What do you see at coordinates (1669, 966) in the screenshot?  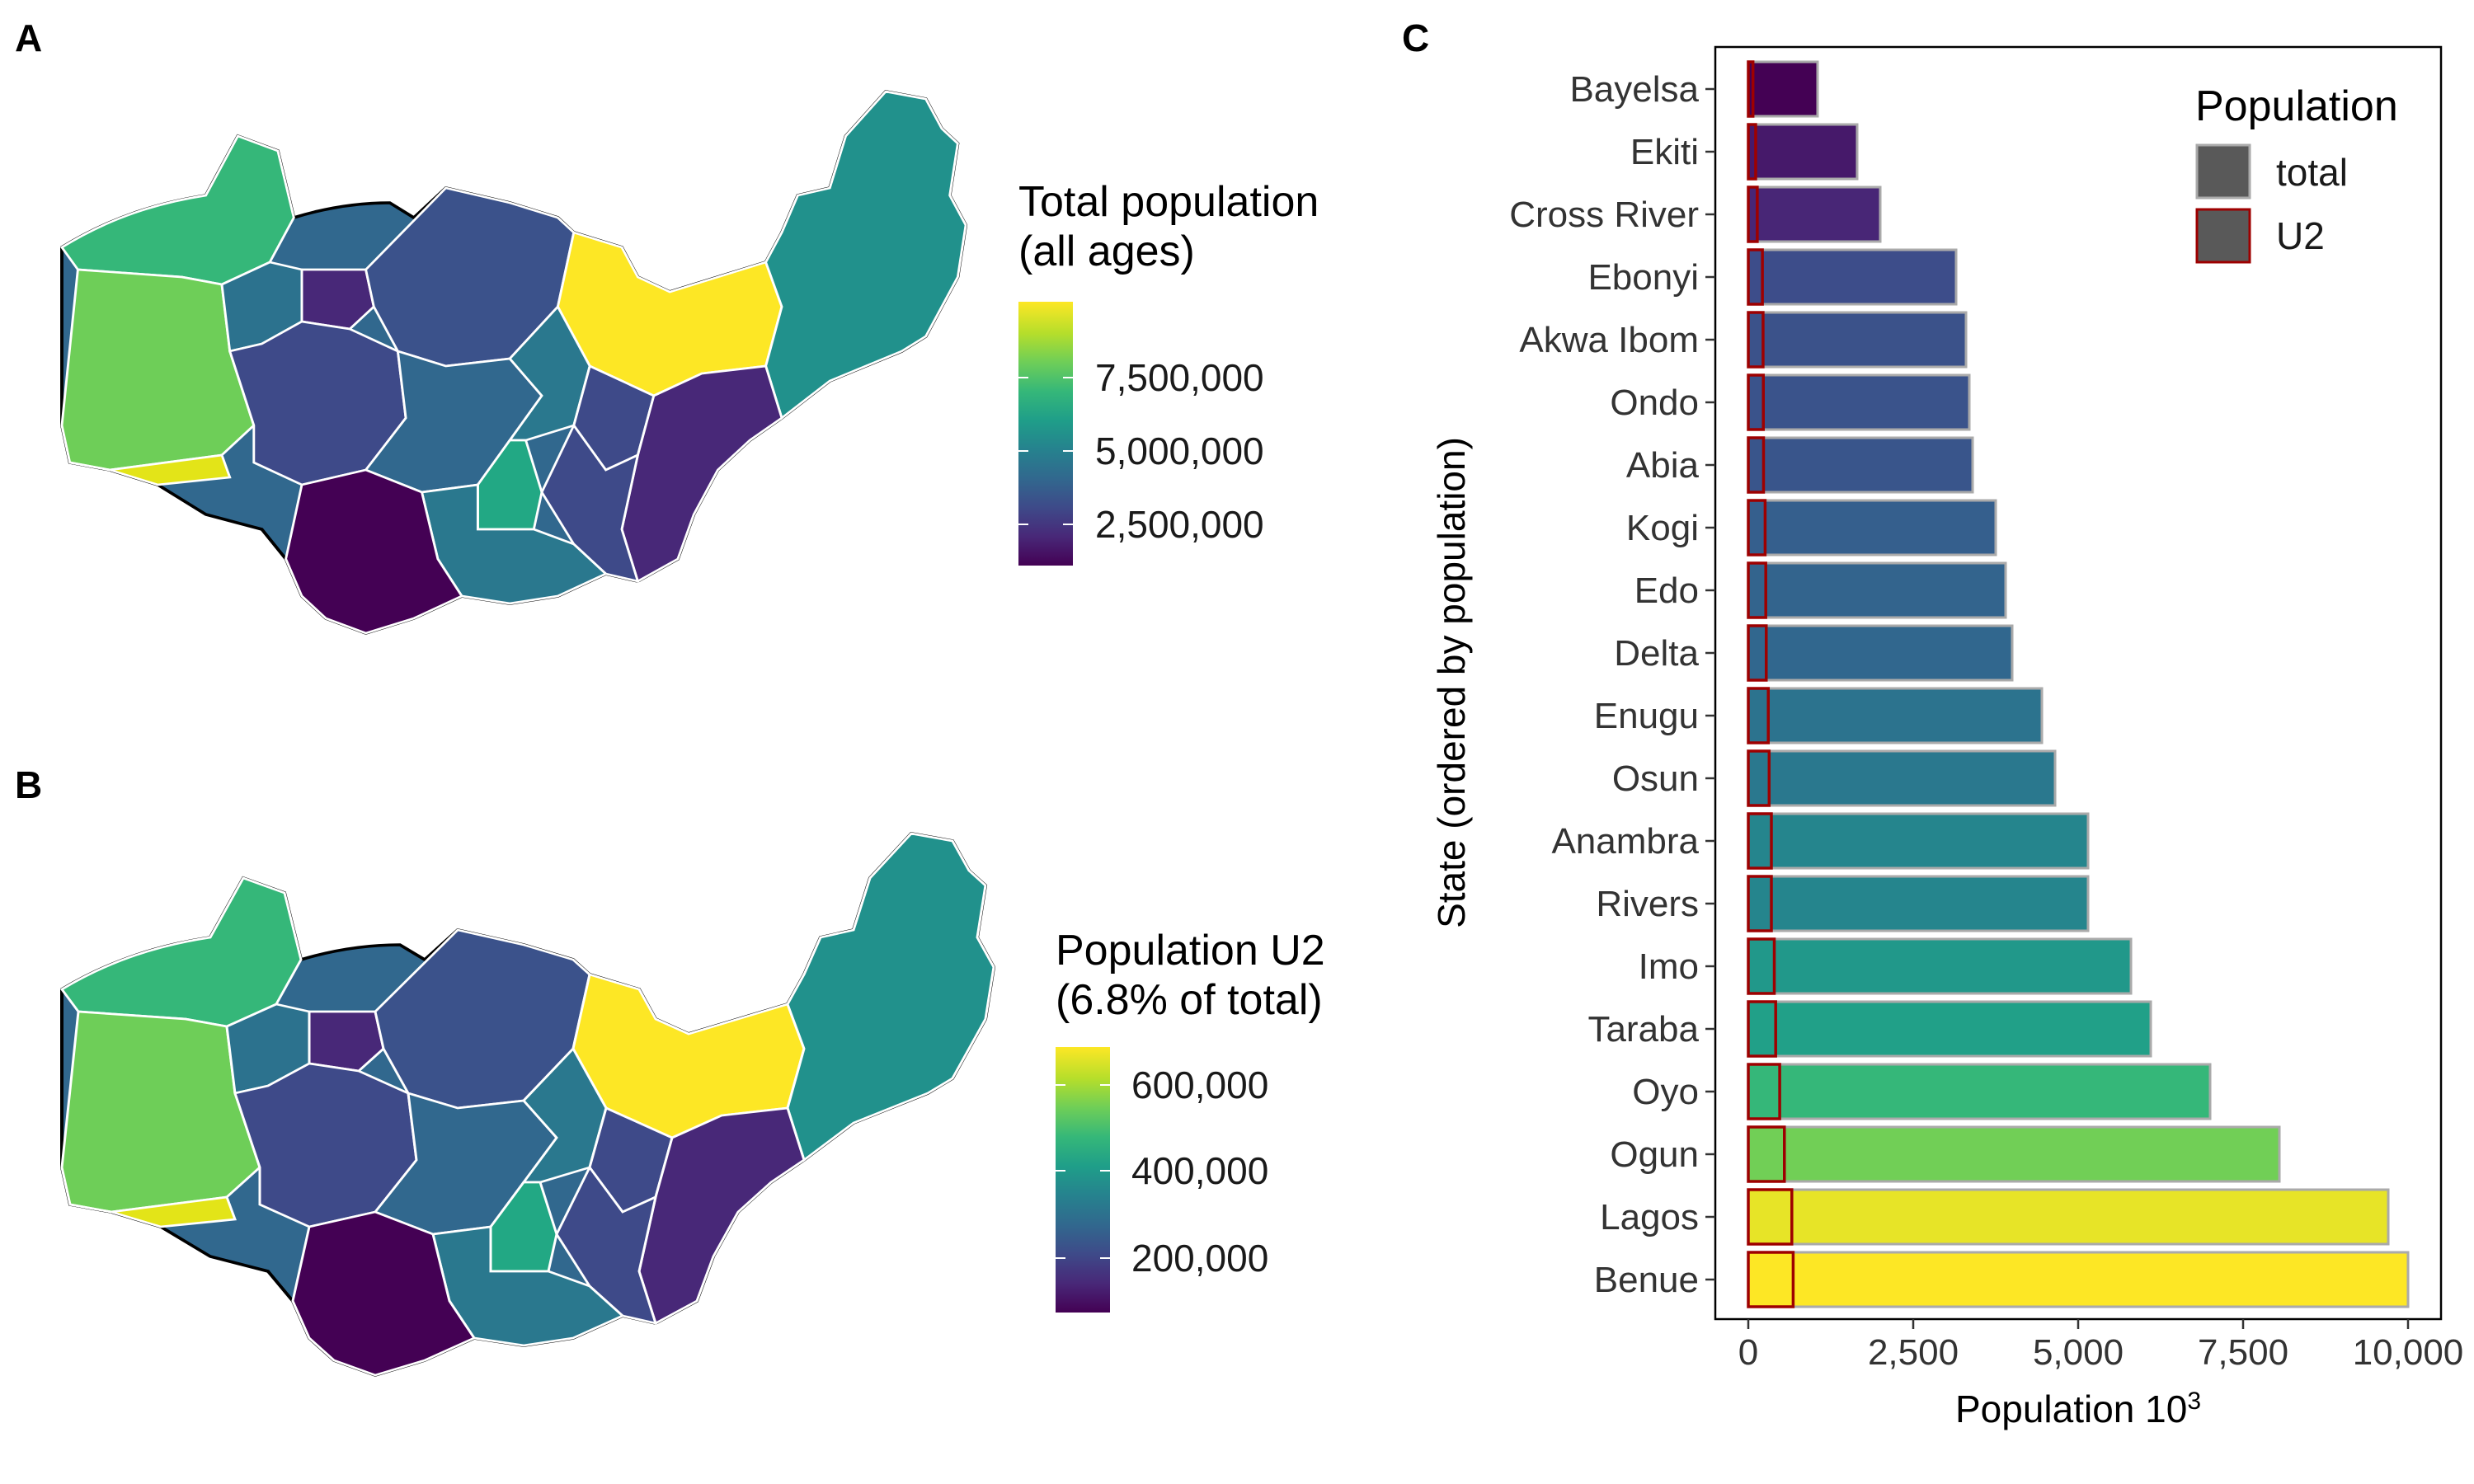 I see `y-tick-label: Imo` at bounding box center [1669, 966].